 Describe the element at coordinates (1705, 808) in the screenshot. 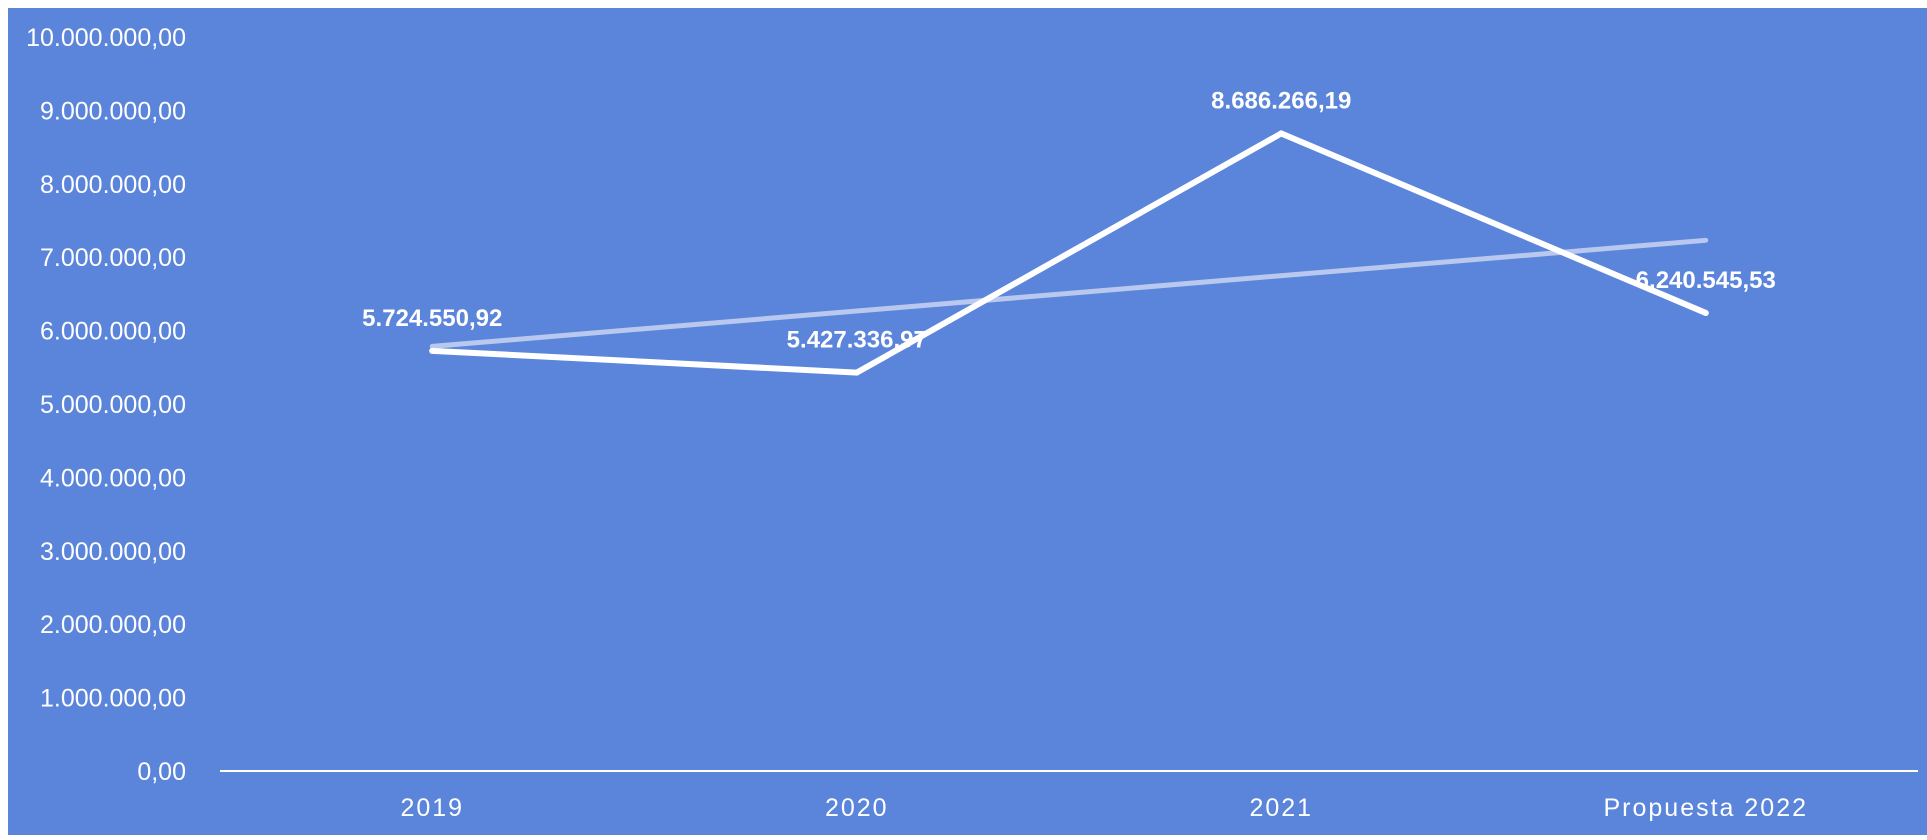

I see `x-tick-label: Propuesta 2022` at that location.